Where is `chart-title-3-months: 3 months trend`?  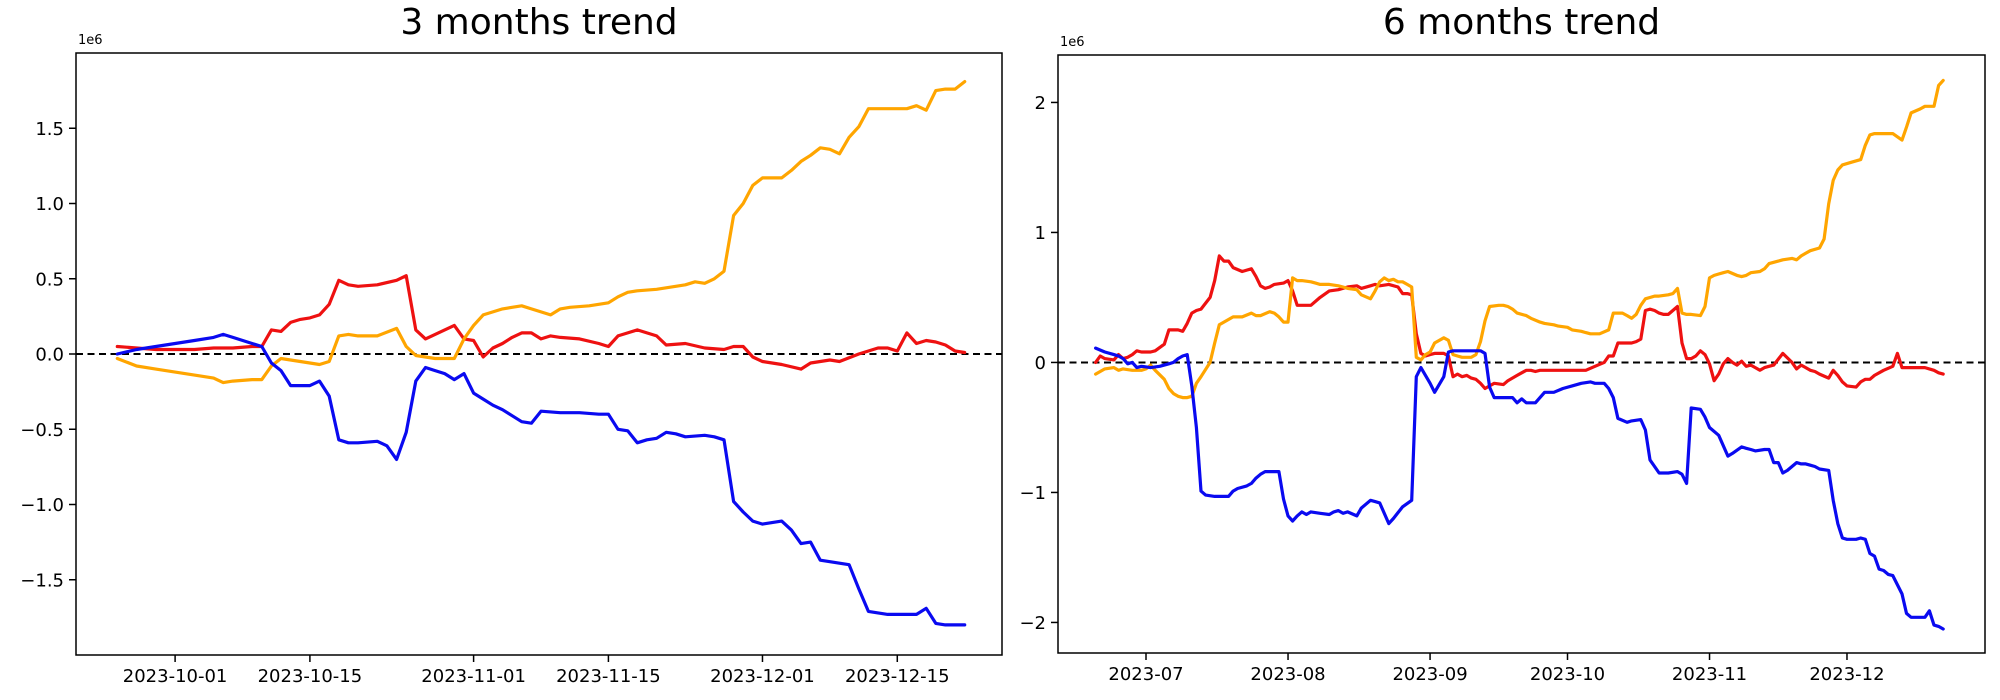 chart-title-3-months: 3 months trend is located at coordinates (539, 22).